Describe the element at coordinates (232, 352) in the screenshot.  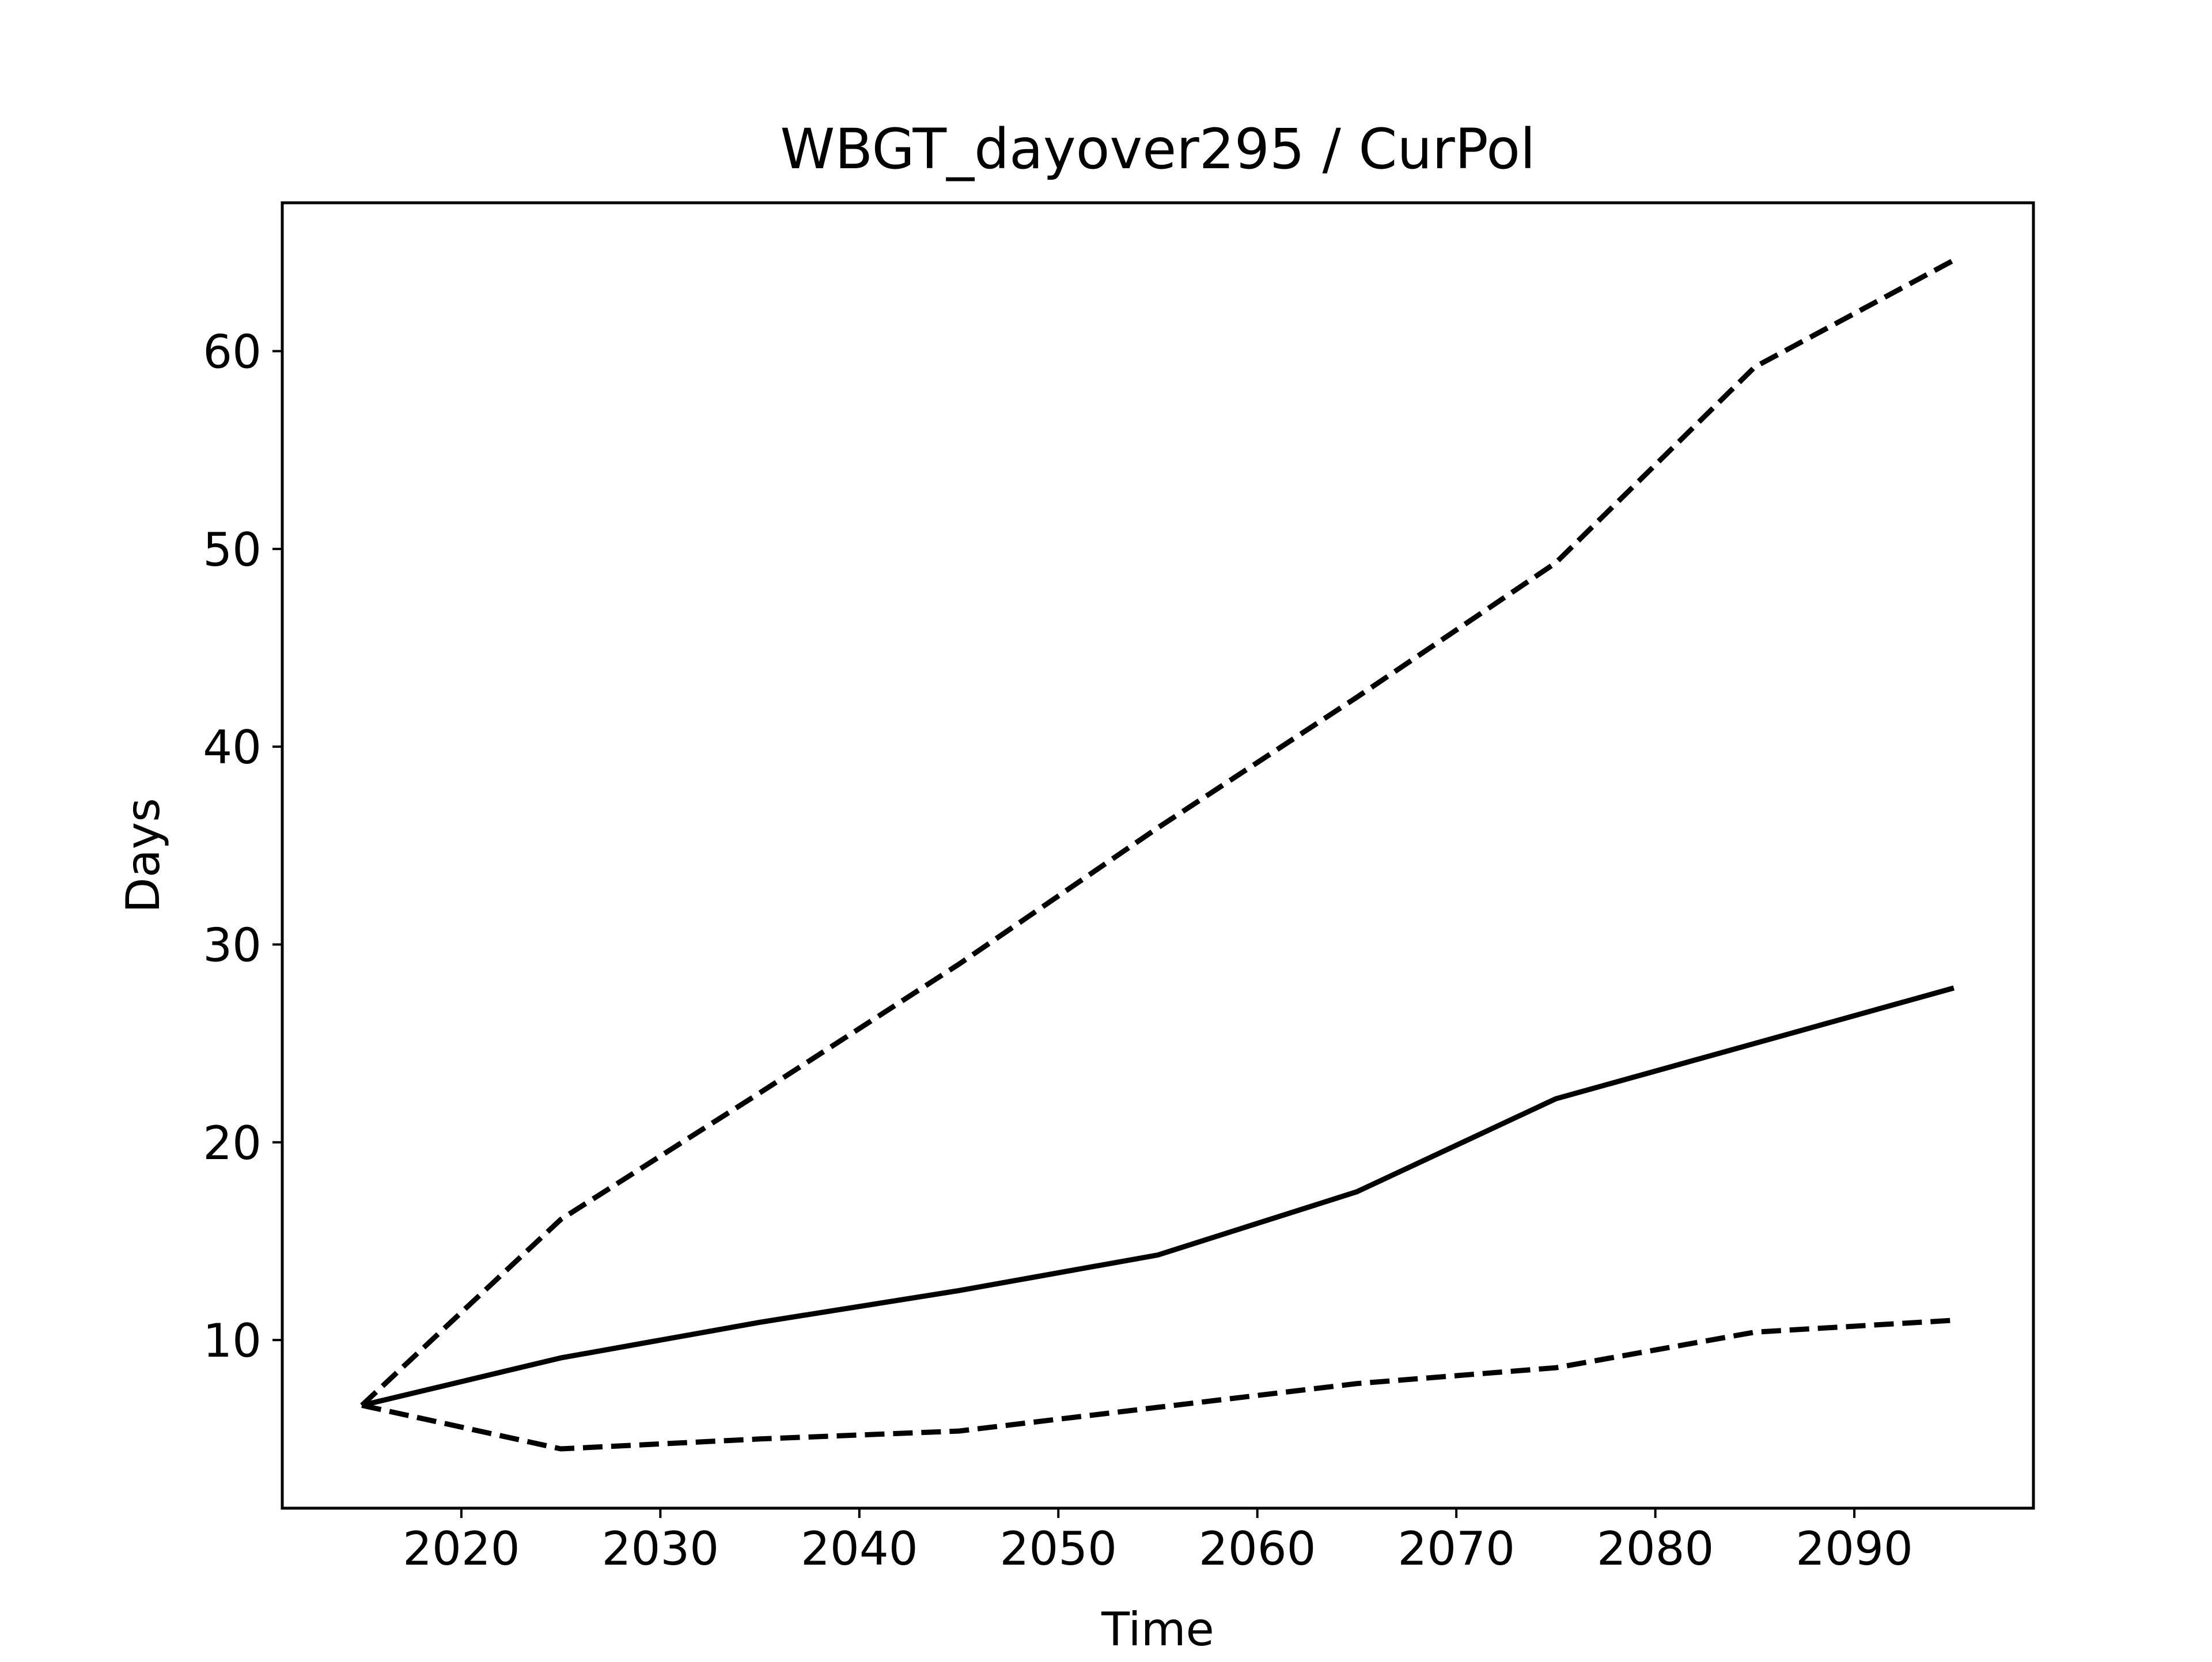
I see `y-tick-label: 60` at that location.